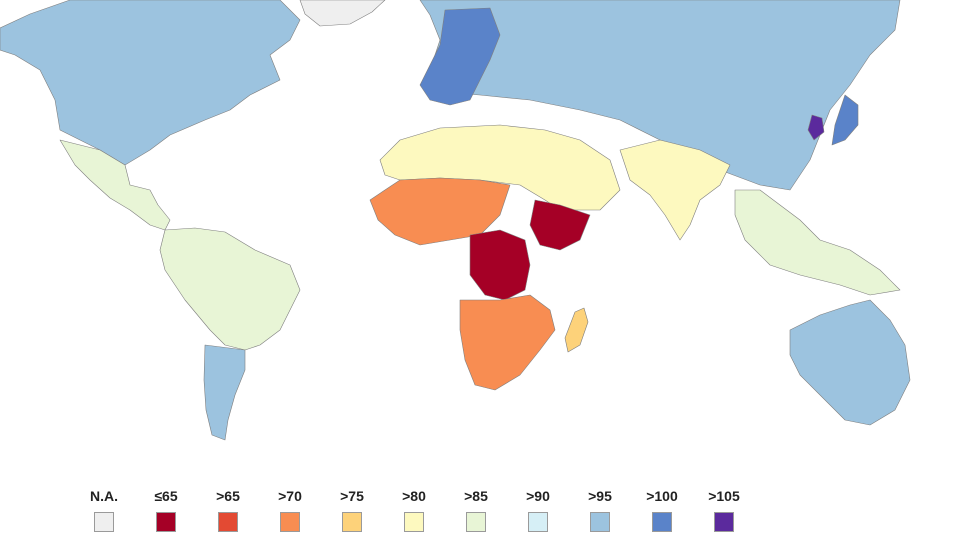  What do you see at coordinates (476, 509) in the screenshot?
I see `legend-item-gt85: >85` at bounding box center [476, 509].